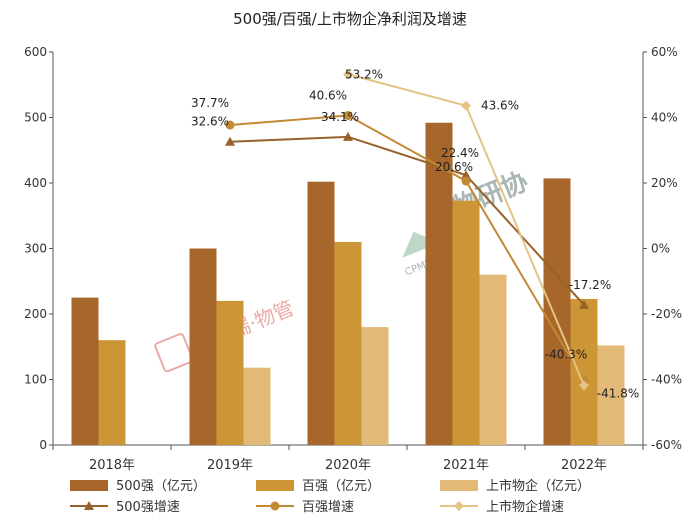  I want to click on y2-tick-label: 60%, so click(664, 52).